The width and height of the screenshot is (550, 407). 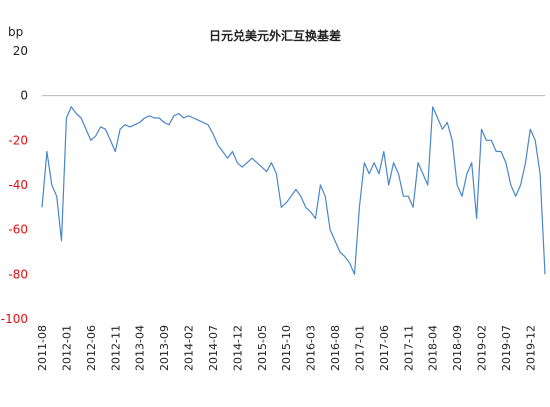 I want to click on y-axis-tick-labels: 20 0 -20 -40 -60 -80 -100, so click(x=14, y=185).